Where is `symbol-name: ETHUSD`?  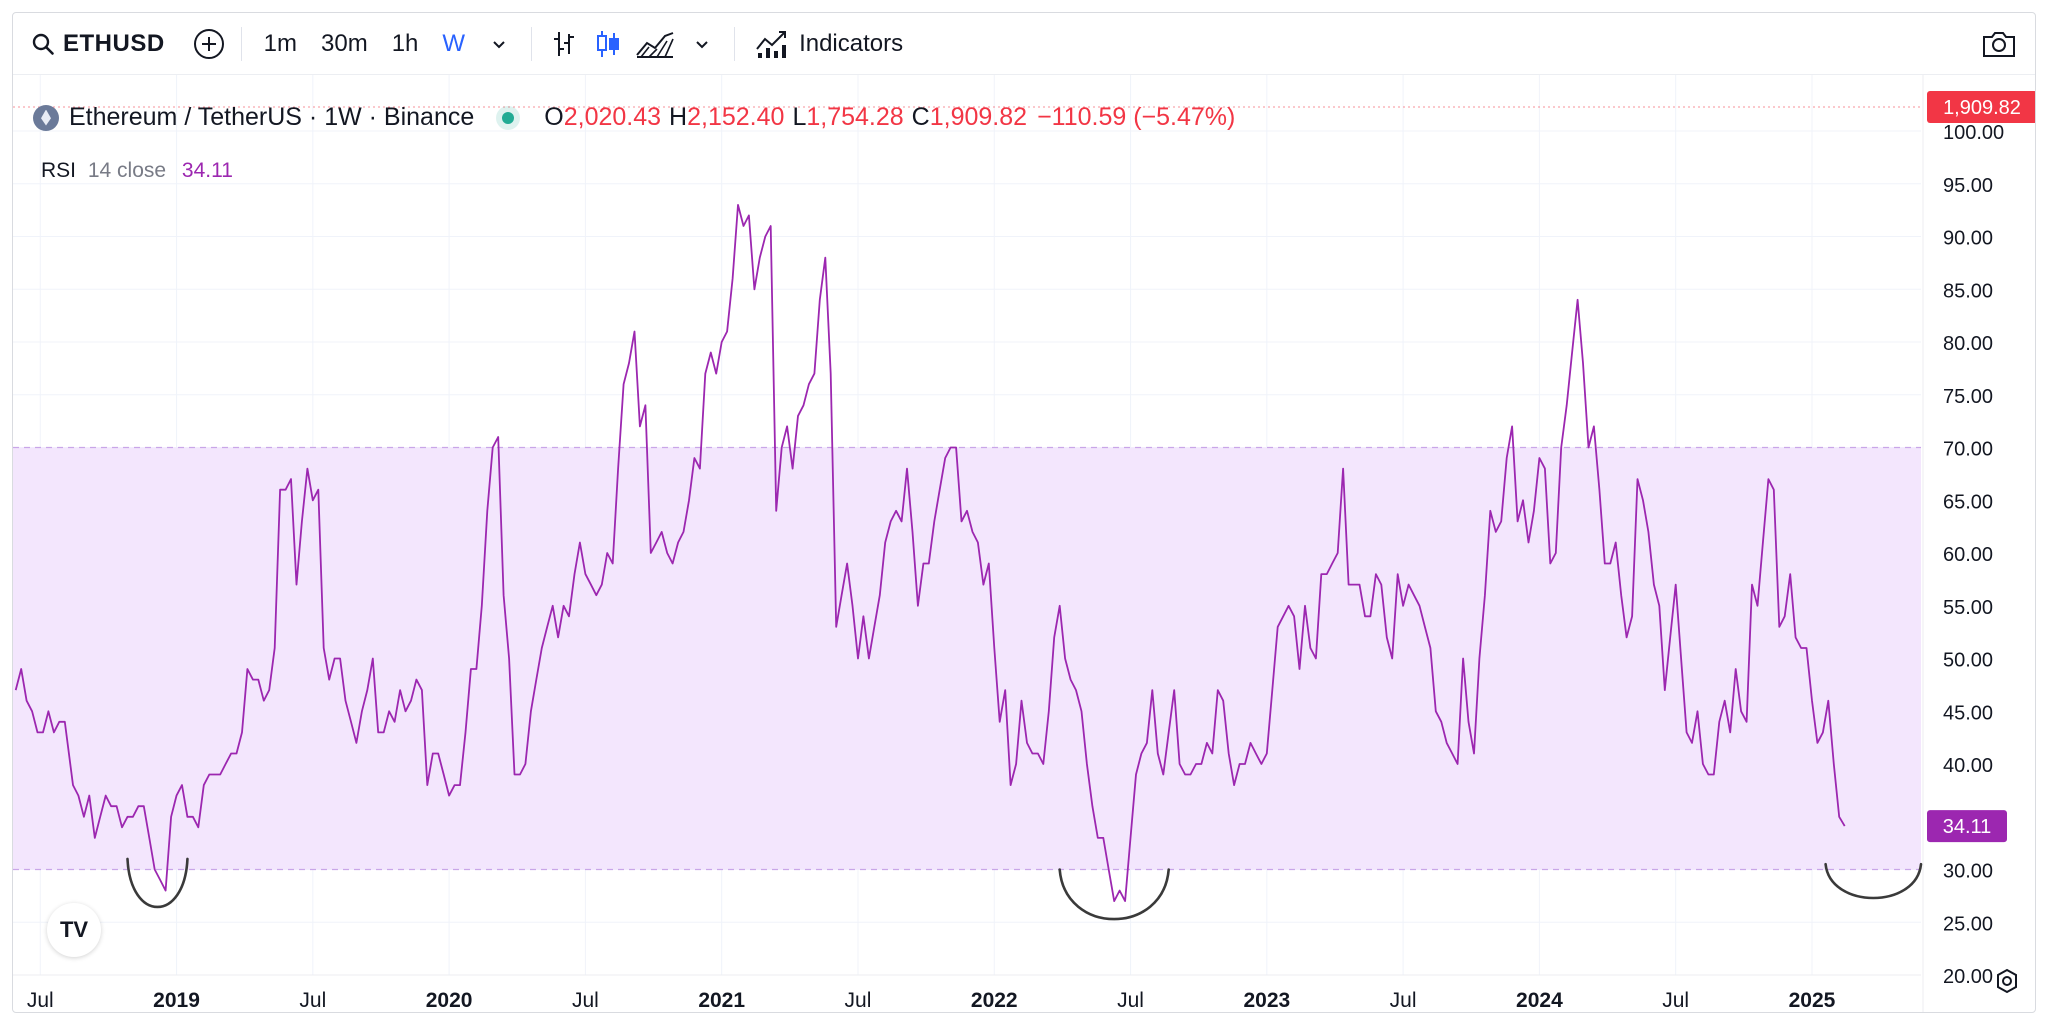 symbol-name: ETHUSD is located at coordinates (114, 43).